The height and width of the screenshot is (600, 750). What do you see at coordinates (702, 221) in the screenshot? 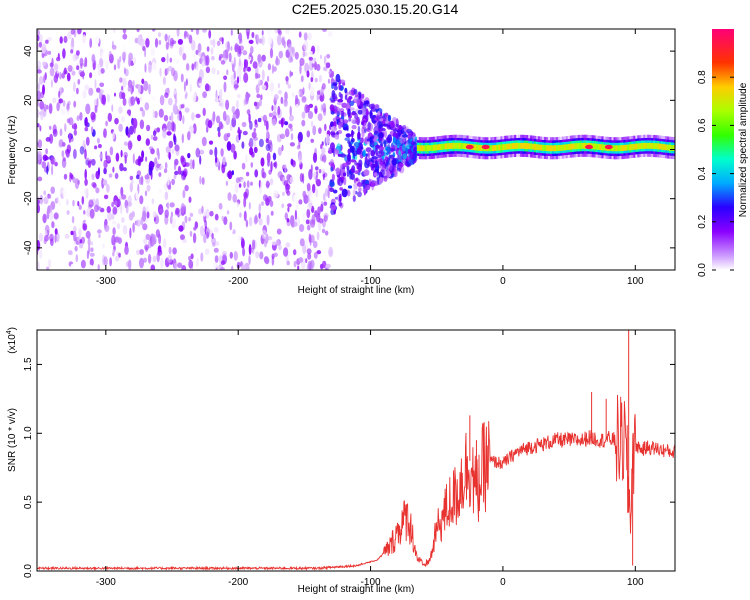
I see `colorbar-tick-label: 0.2` at bounding box center [702, 221].